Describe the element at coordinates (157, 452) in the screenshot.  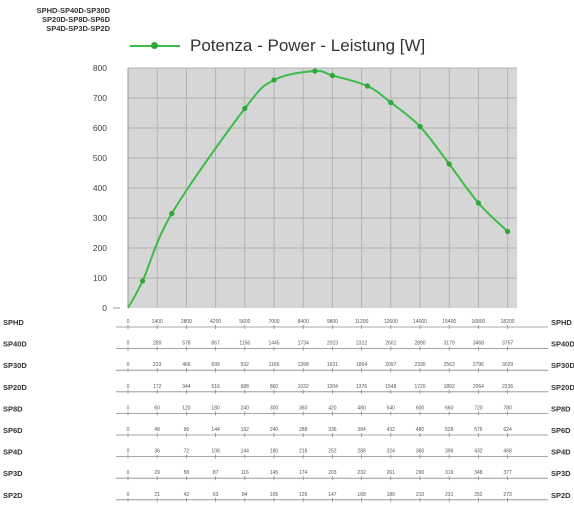
I see `rpm-value-label: 36` at that location.